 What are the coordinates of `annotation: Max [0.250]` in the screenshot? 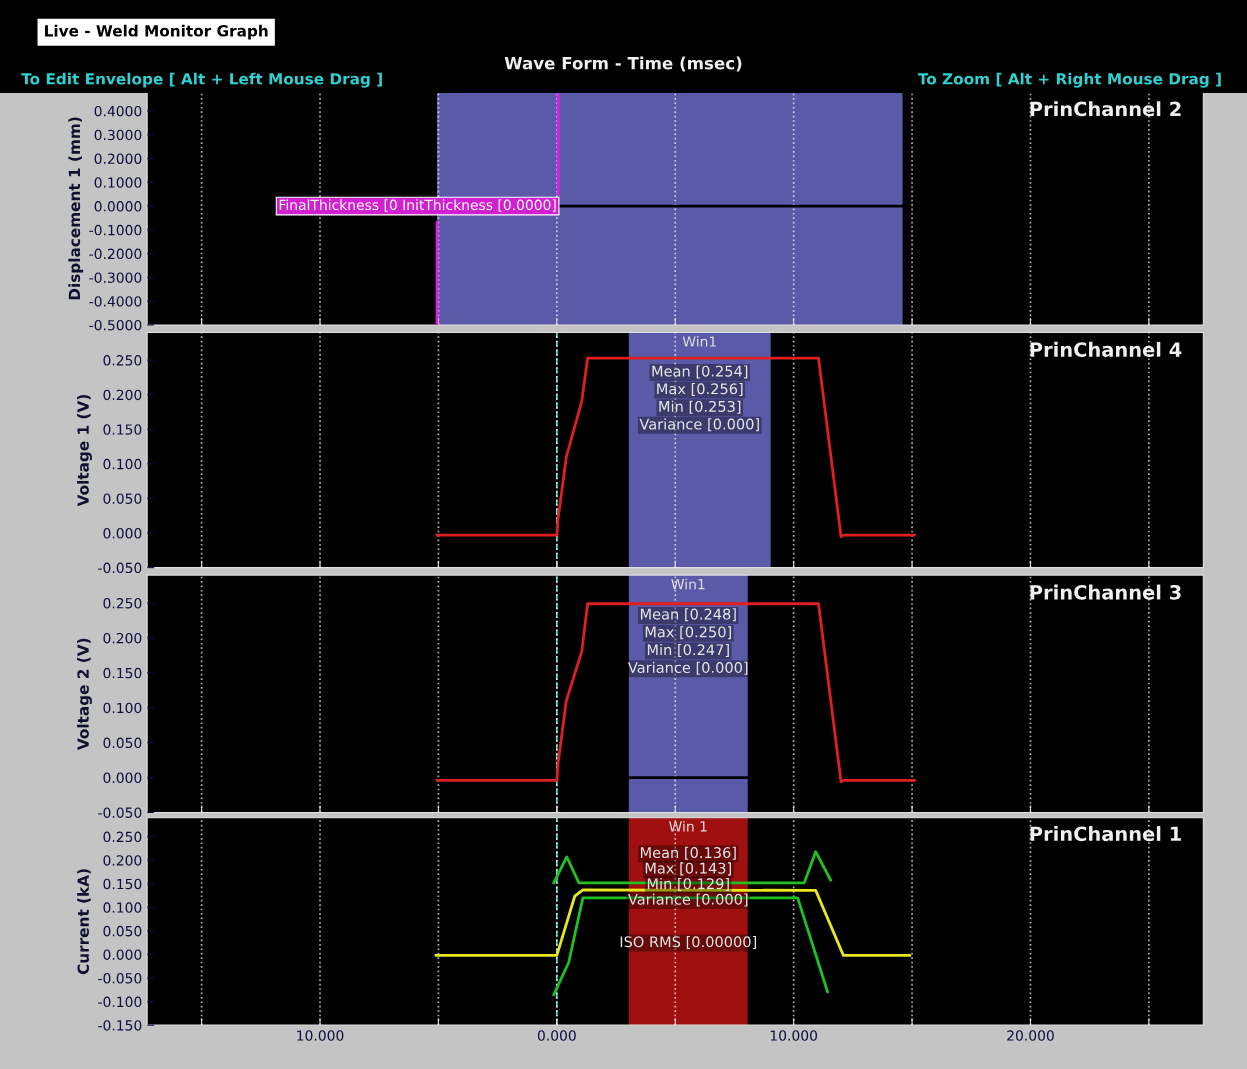 It's located at (688, 633).